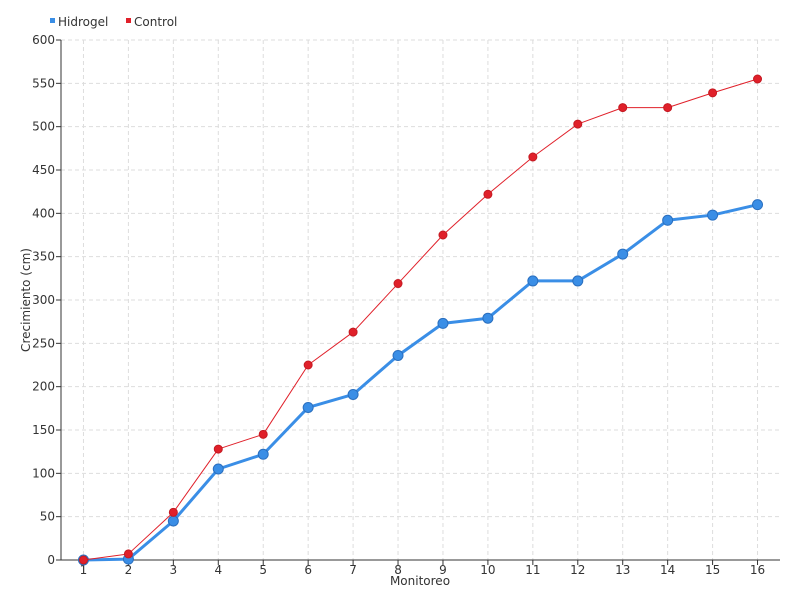  Describe the element at coordinates (26, 300) in the screenshot. I see `y-axis-title: Crecimiento (cm)` at that location.